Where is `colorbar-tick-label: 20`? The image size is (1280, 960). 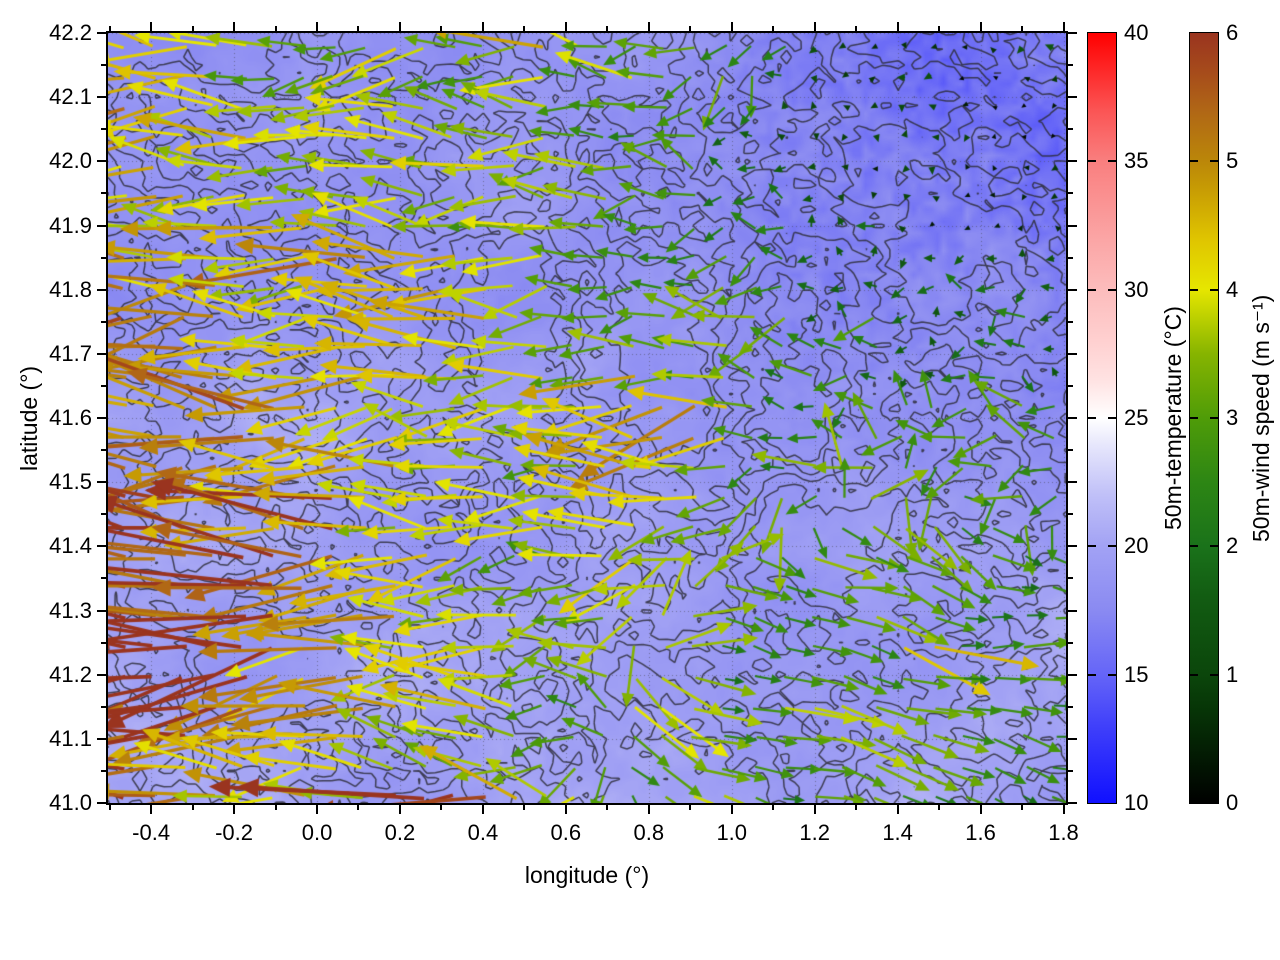 colorbar-tick-label: 20 is located at coordinates (1136, 546).